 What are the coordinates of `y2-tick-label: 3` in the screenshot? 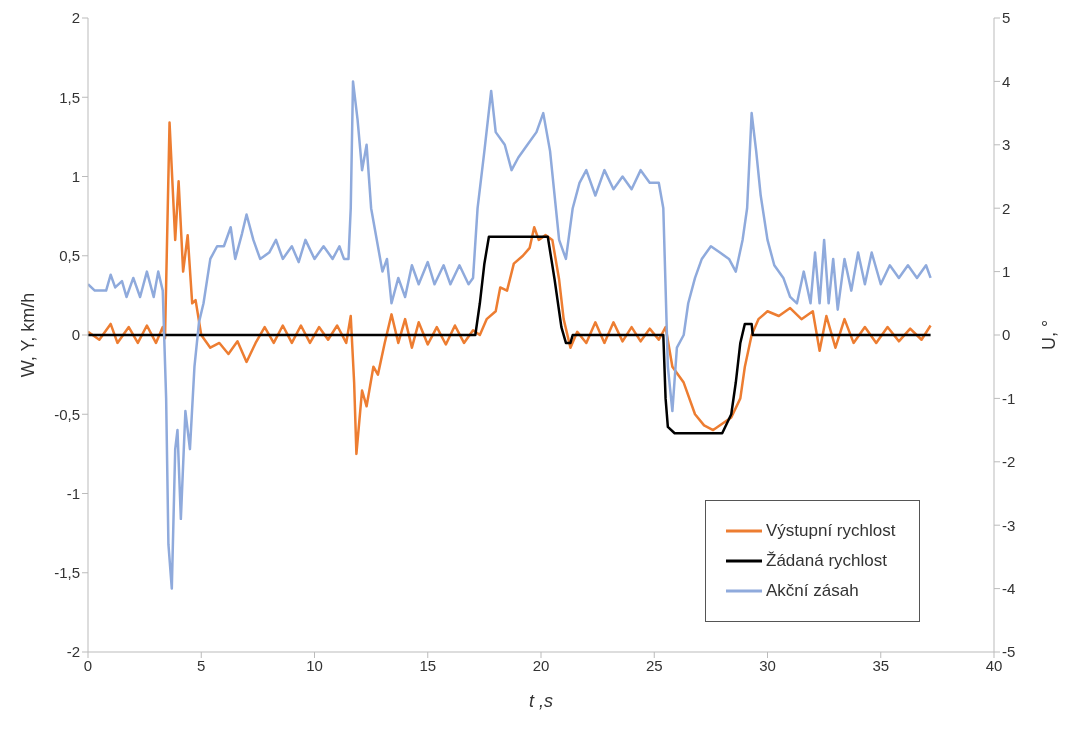 It's located at (1006, 145).